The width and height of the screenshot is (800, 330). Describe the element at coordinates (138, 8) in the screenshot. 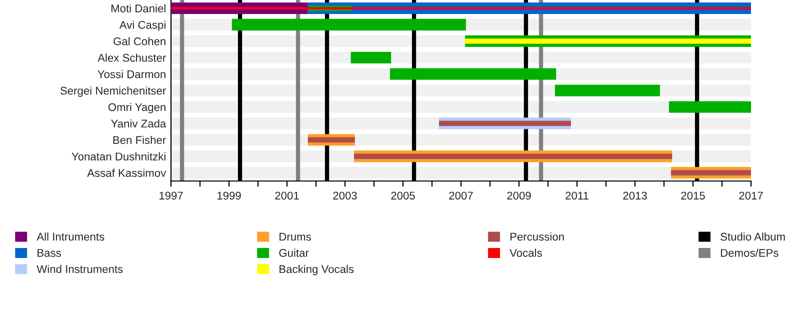

I see `y-tick-label: Moti Daniel` at that location.